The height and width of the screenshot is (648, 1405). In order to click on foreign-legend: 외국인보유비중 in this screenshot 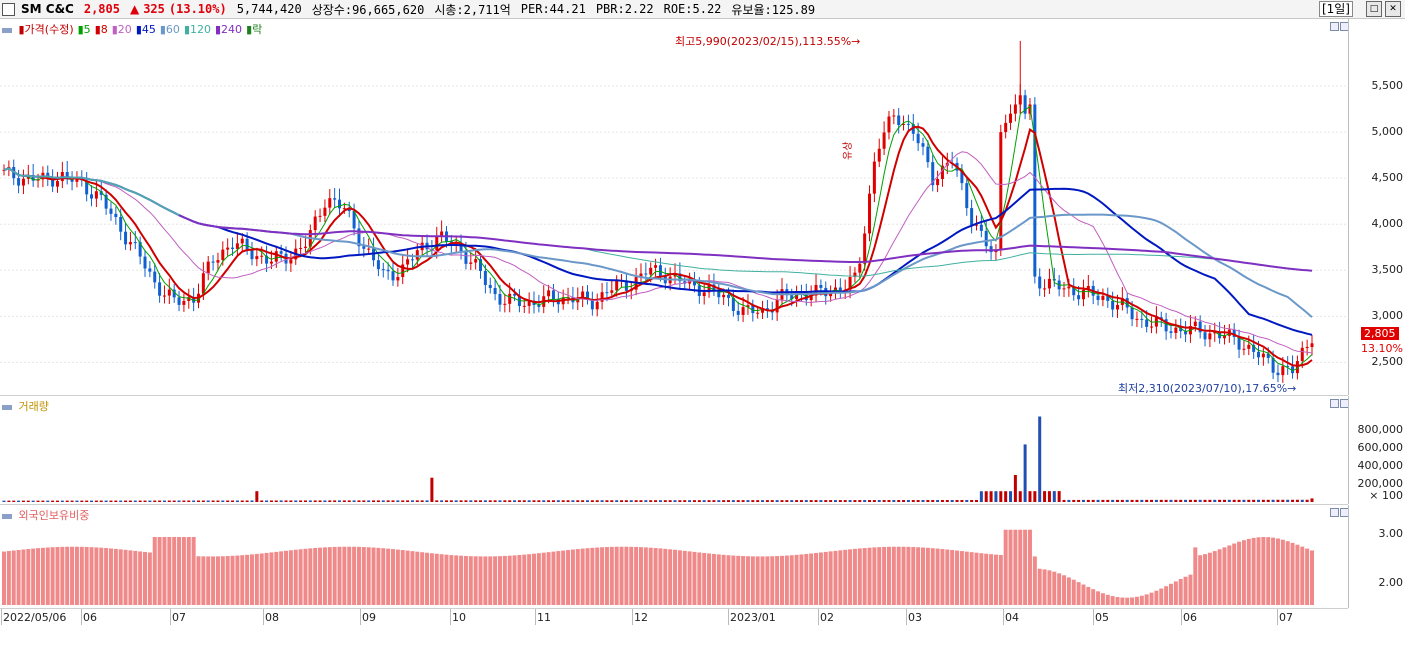, I will do `click(45, 515)`.